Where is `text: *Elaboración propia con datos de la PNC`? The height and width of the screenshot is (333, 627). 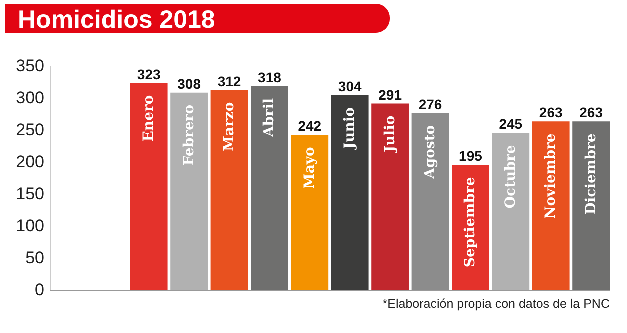 text: *Elaboración propia con datos de la PNC is located at coordinates (496, 304).